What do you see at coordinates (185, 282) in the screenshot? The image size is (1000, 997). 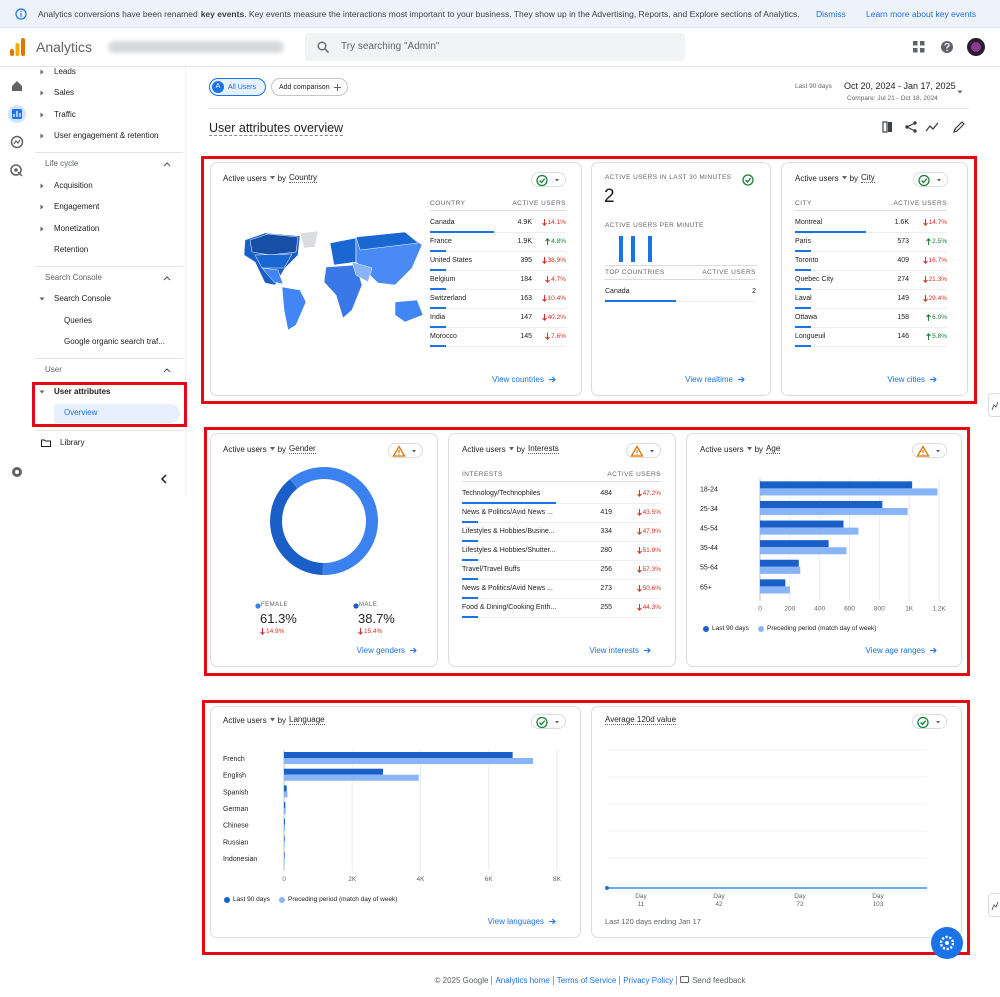 I see `rail-border` at bounding box center [185, 282].